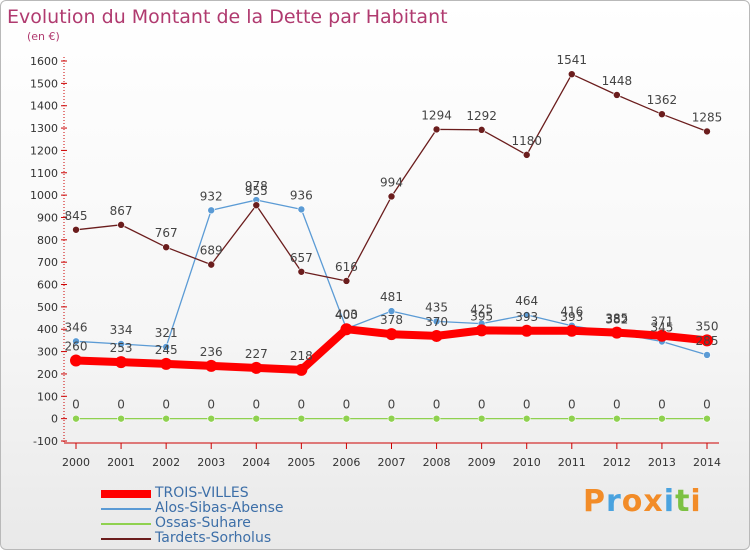 The image size is (750, 550). Describe the element at coordinates (391, 182) in the screenshot. I see `data-label: 994` at that location.